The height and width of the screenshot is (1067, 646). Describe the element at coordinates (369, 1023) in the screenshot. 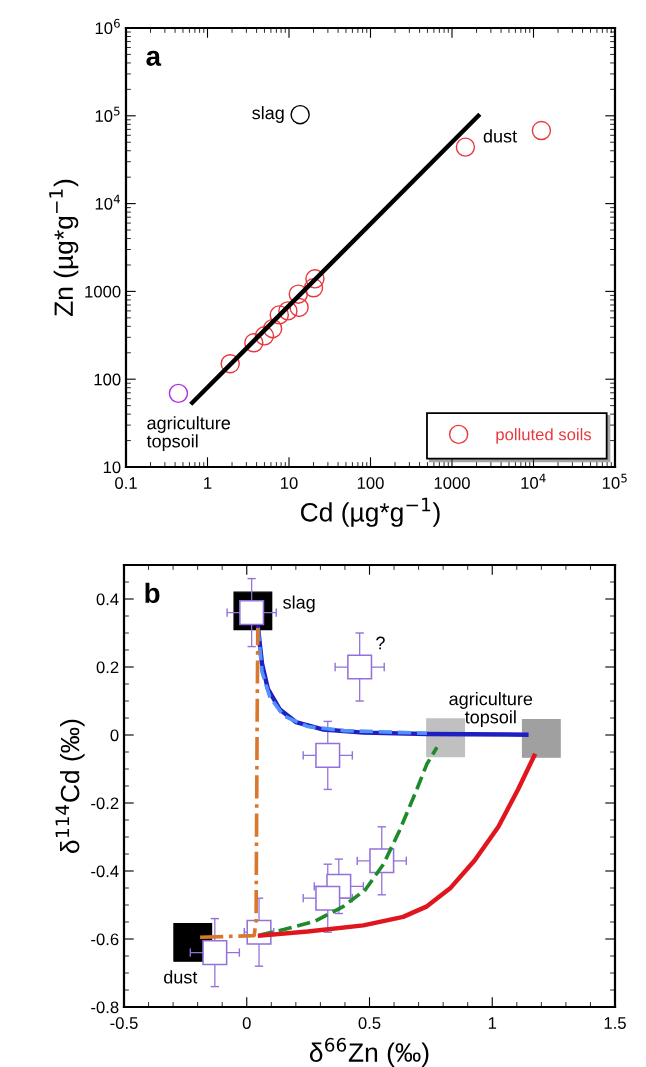

I see `x-tick-label: 0.5` at that location.